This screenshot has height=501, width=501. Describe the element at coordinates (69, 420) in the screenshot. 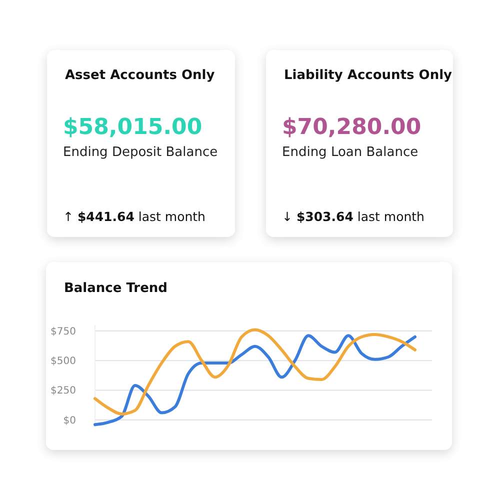

I see `y-tick-label: $0` at that location.